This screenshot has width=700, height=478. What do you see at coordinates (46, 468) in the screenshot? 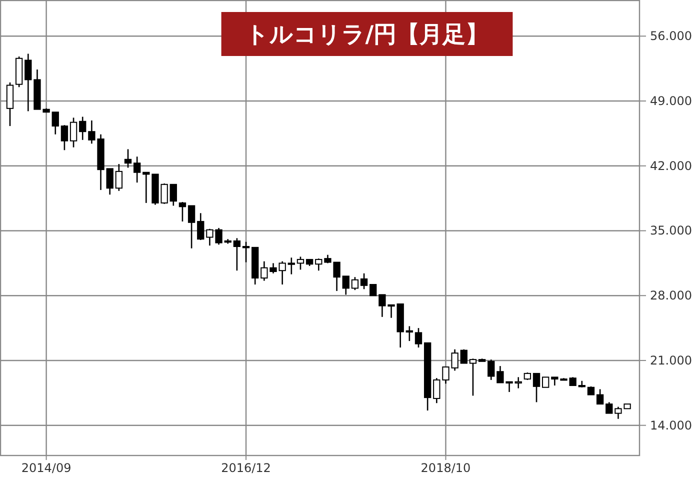
I see `x-tick-label: 2014/09` at bounding box center [46, 468].